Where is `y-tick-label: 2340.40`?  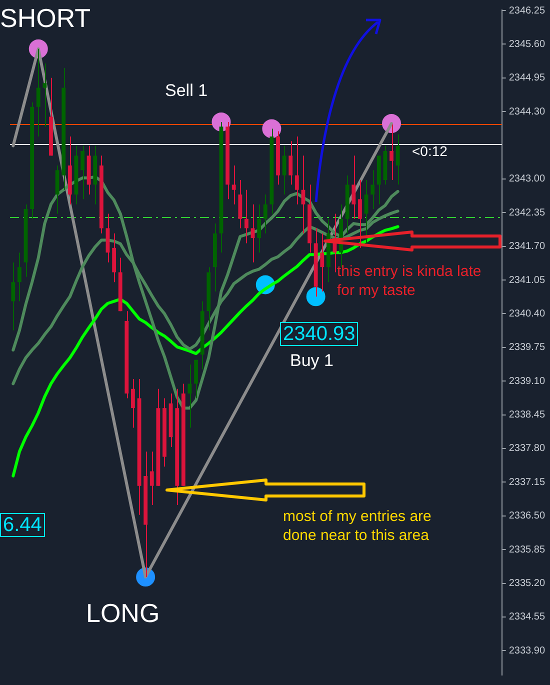 y-tick-label: 2340.40 is located at coordinates (527, 314).